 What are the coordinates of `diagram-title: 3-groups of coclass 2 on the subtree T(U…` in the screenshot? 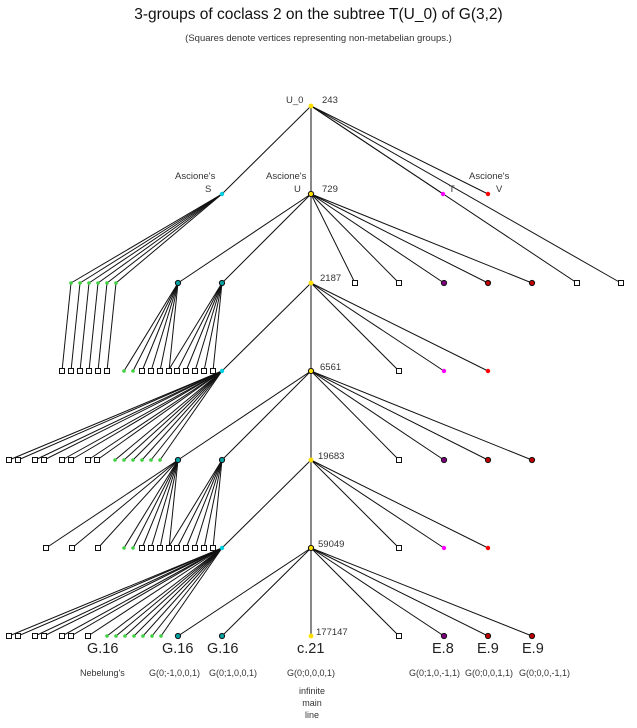 It's located at (318, 14).